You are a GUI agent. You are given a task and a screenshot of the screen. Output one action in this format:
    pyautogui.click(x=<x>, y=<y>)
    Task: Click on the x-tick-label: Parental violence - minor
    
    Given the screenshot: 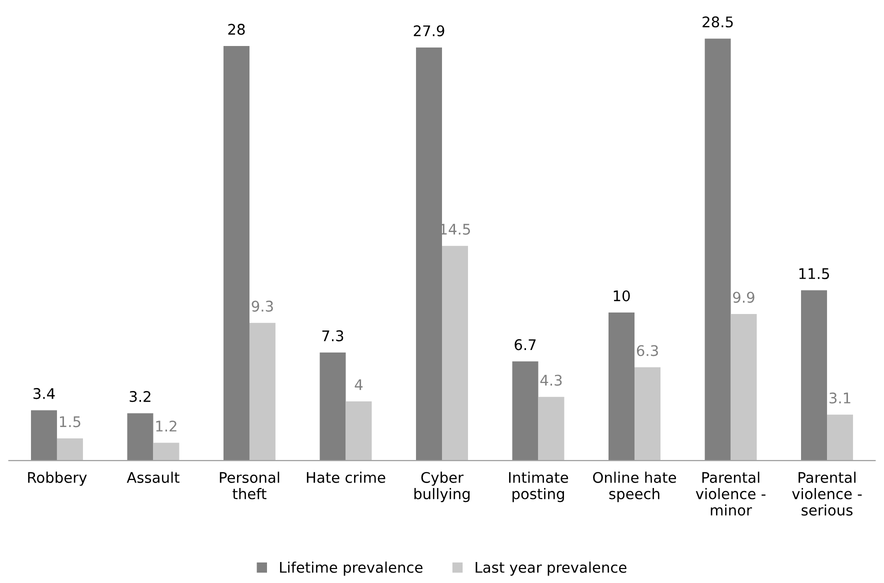 What is the action you would take?
    pyautogui.click(x=731, y=494)
    